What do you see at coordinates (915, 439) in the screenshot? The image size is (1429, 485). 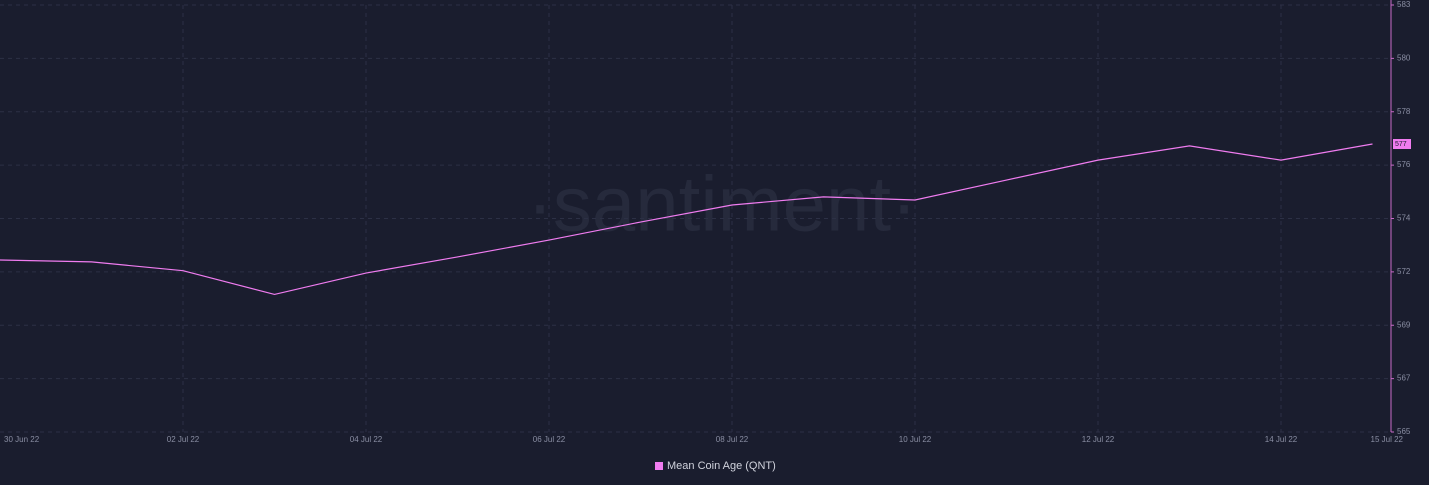 I see `x-tick-label: 10 Jul 22` at bounding box center [915, 439].